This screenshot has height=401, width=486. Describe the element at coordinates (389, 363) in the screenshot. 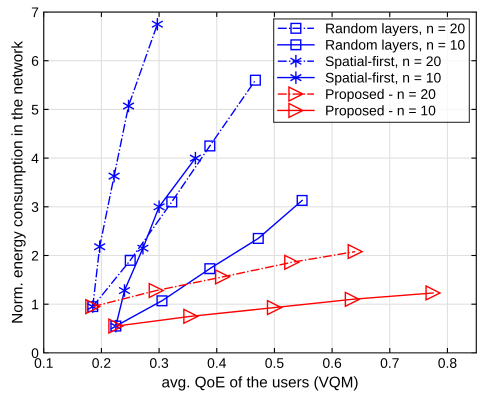

I see `x-tick-label: 0.7` at that location.